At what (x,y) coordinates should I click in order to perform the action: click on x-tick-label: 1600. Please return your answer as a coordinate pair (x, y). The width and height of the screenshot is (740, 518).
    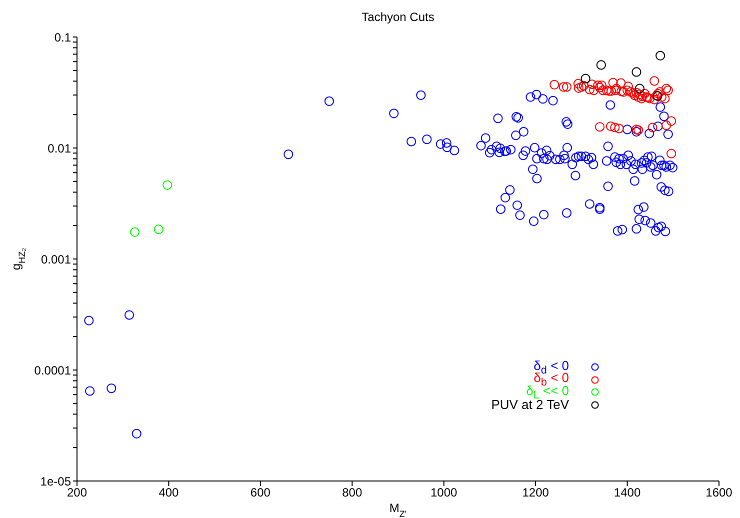
    Looking at the image, I should click on (719, 493).